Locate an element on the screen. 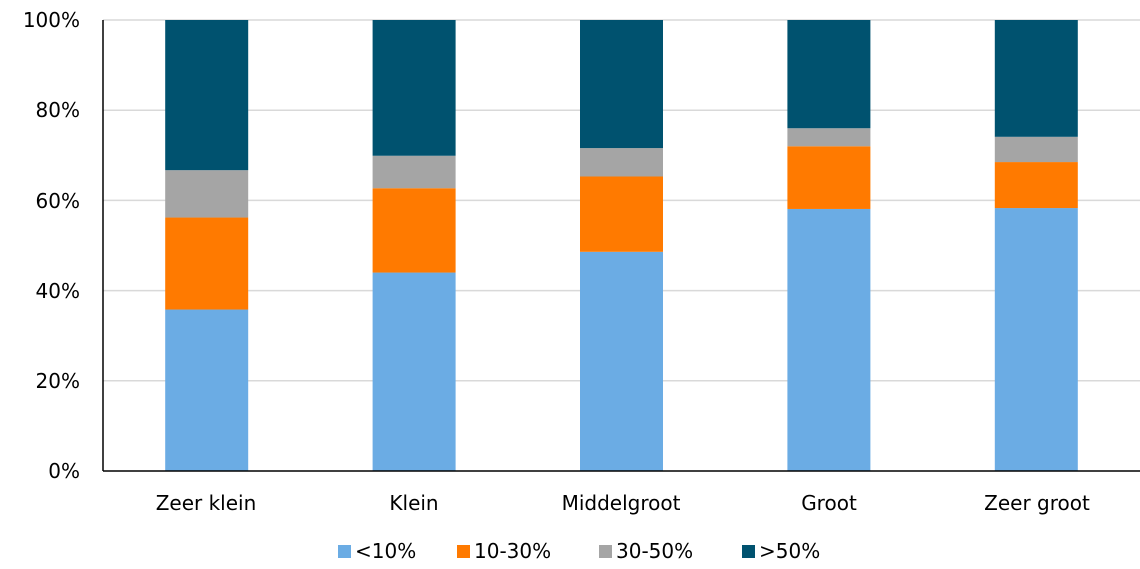  legend: <10% 10-30% 30-50% >50% is located at coordinates (579, 551).